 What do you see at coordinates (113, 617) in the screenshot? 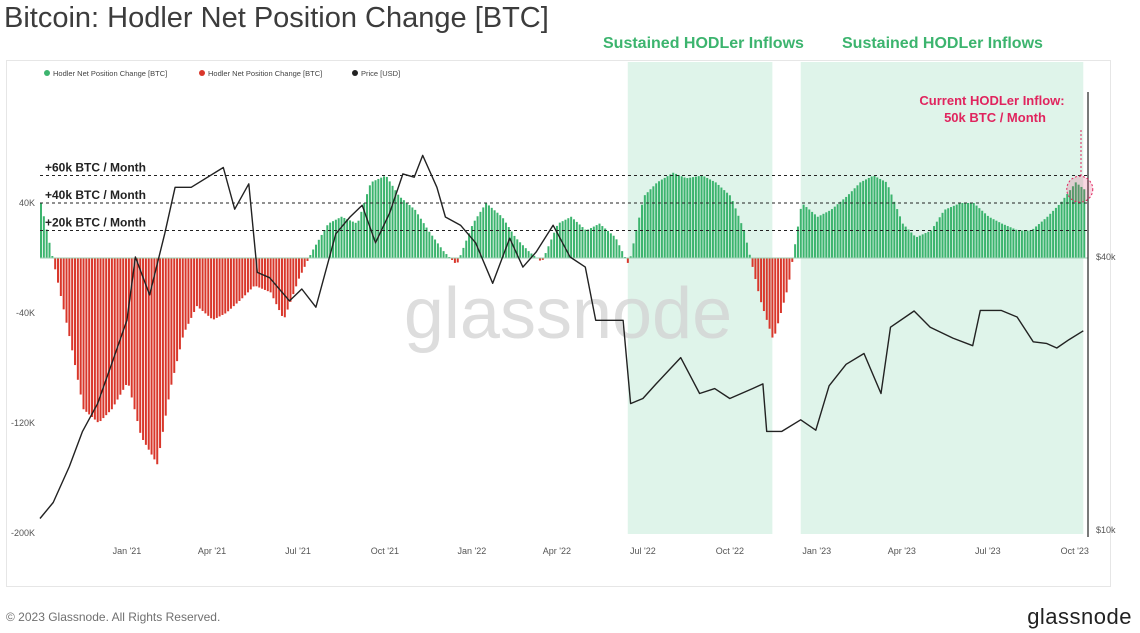
I see `copyright-text: © 2023 Glassnode. All Rights Reserved.` at bounding box center [113, 617].